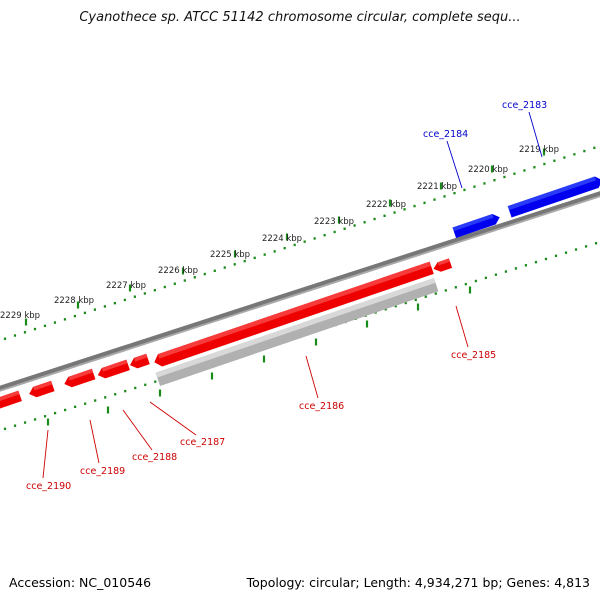 Image resolution: width=600 pixels, height=600 pixels. What do you see at coordinates (20, 316) in the screenshot?
I see `scale-label: 2229 kbp` at bounding box center [20, 316].